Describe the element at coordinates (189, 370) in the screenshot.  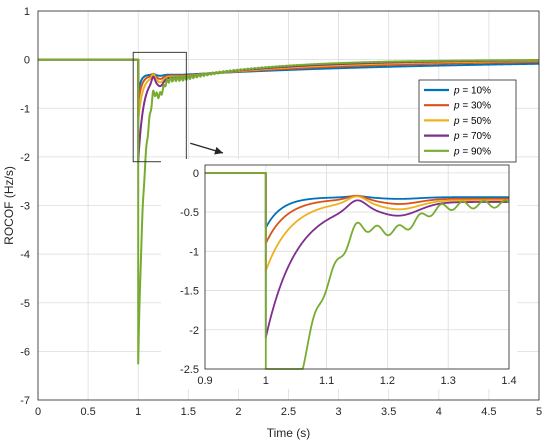
I see `inset-y-tick-label: -2.5` at that location.